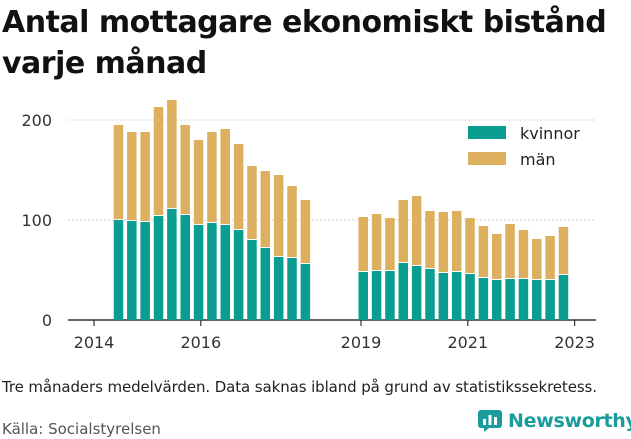 This screenshot has height=439, width=631. I want to click on x-axis: 2014 2016 2019 2021 2023, so click(334, 336).